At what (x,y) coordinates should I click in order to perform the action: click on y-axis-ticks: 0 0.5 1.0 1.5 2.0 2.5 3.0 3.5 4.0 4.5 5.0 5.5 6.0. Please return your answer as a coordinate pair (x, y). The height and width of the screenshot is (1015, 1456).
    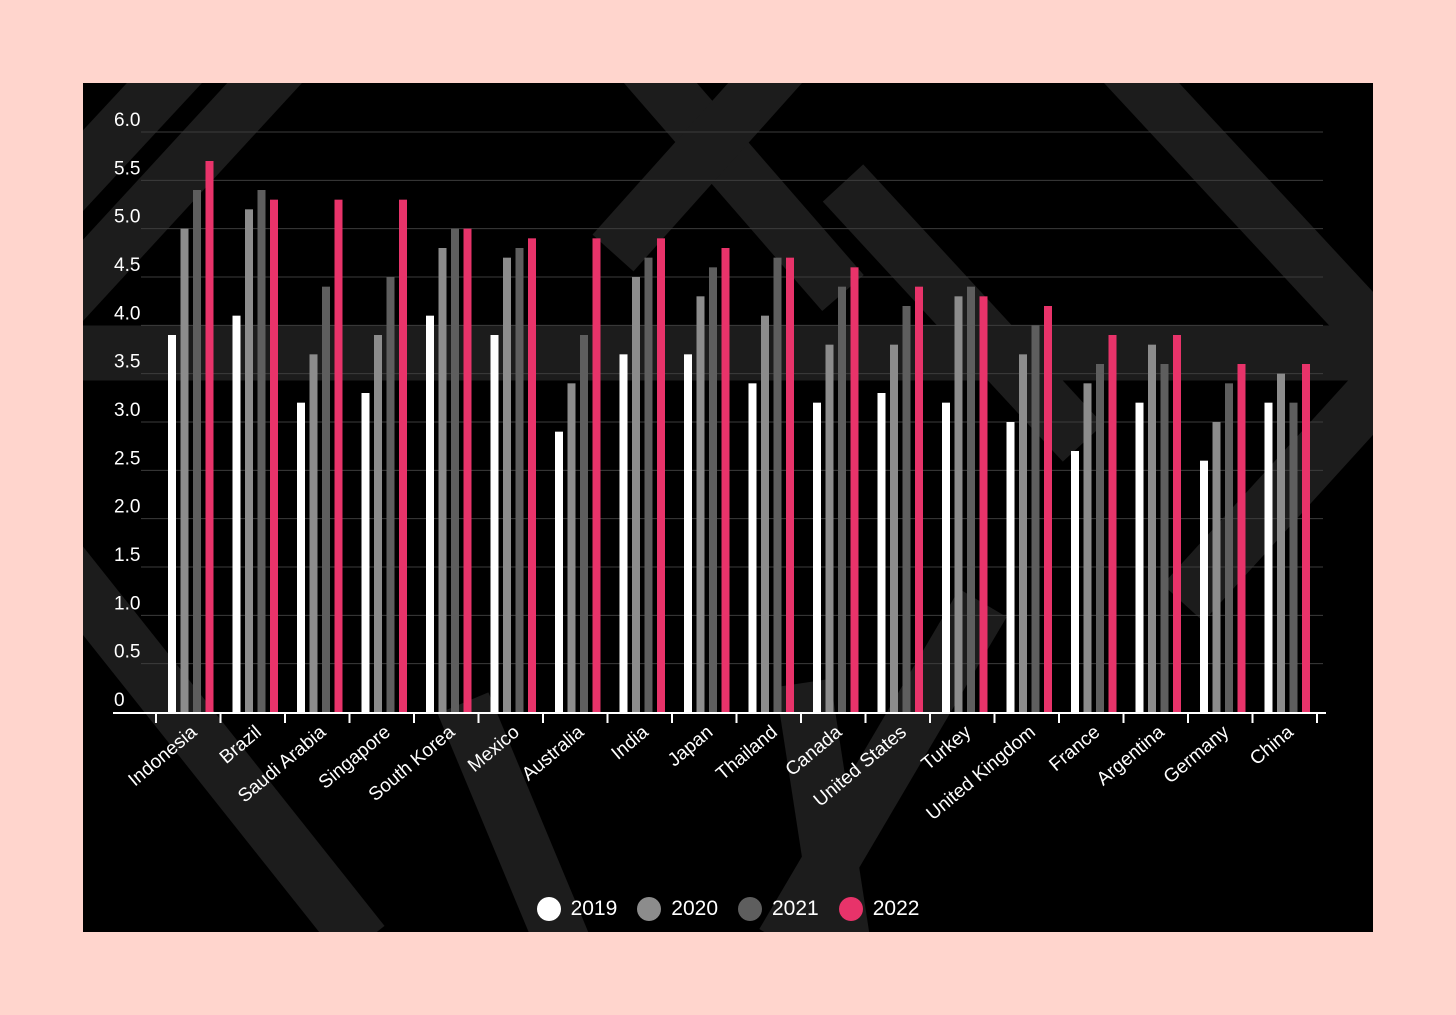
    Looking at the image, I should click on (127, 410).